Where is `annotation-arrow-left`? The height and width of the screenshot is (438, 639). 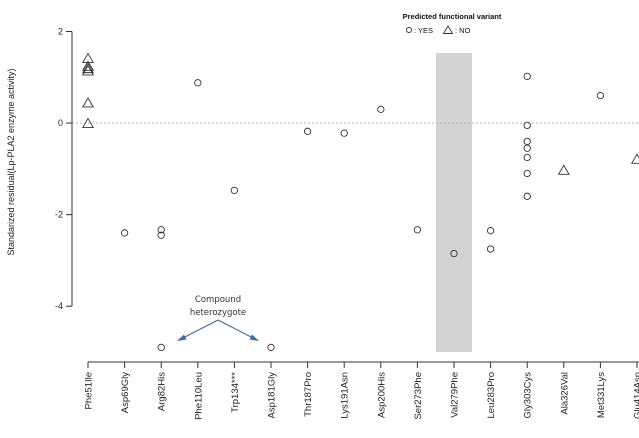 annotation-arrow-left is located at coordinates (198, 330).